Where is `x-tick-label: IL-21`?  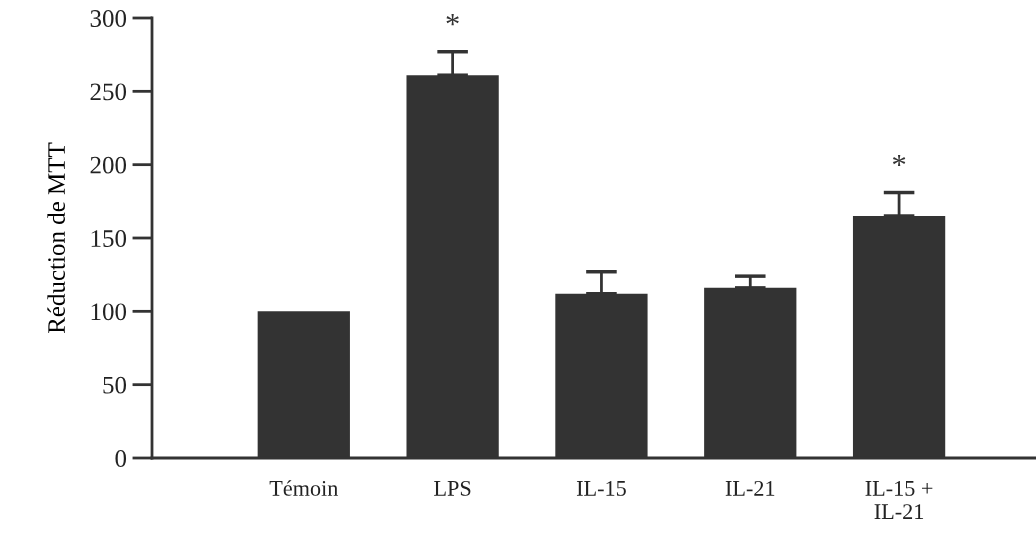
x-tick-label: IL-21 is located at coordinates (750, 488).